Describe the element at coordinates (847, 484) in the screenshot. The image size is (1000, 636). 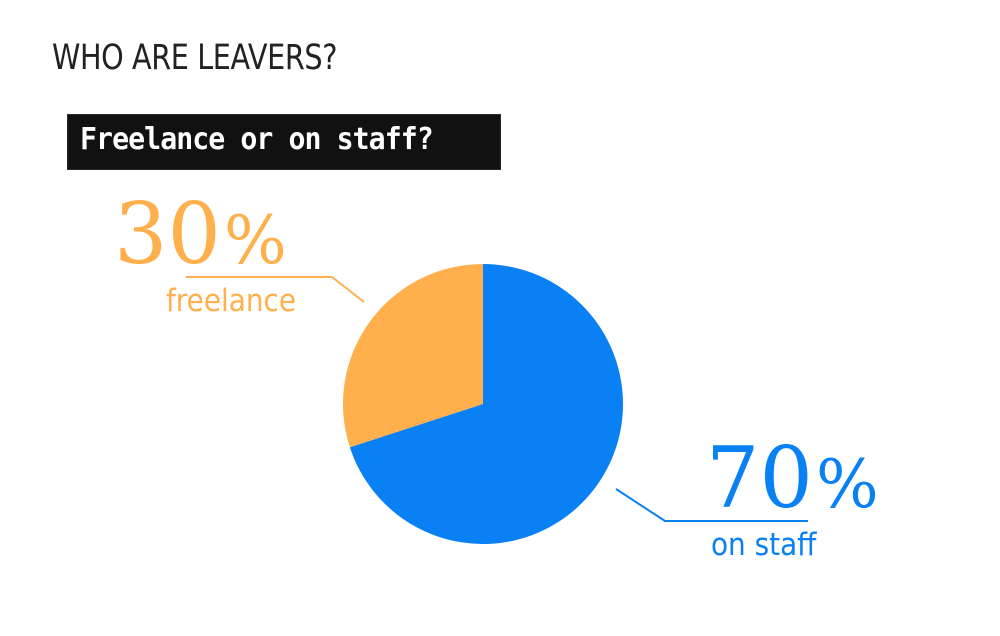
I see `percent-sign-on-staff: %` at that location.